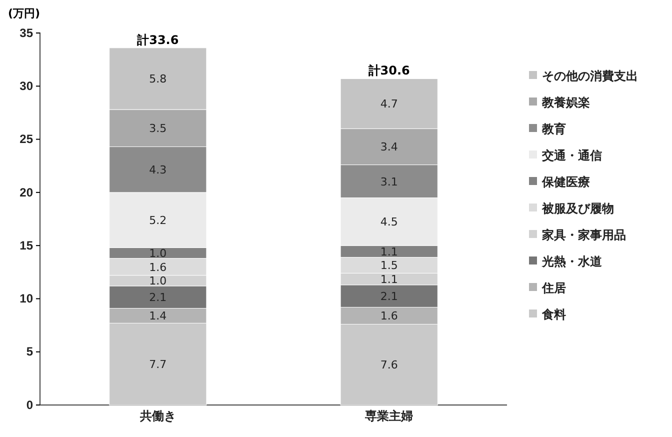 Image resolution: width=672 pixels, height=437 pixels. Describe the element at coordinates (389, 416) in the screenshot. I see `x-tick-label: 専業主婦` at that location.